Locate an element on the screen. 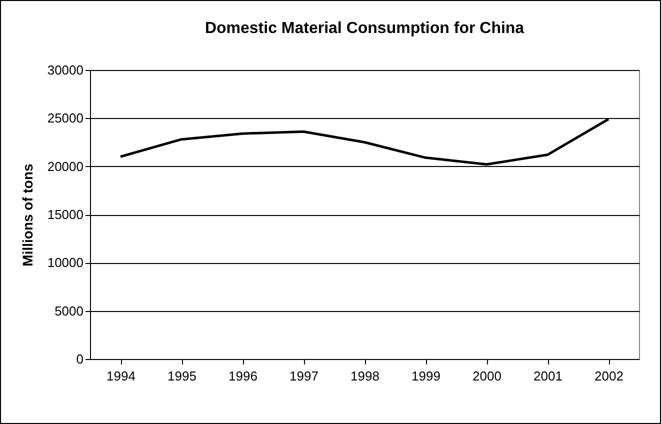  y-tick-label: 30000 is located at coordinates (65, 70).